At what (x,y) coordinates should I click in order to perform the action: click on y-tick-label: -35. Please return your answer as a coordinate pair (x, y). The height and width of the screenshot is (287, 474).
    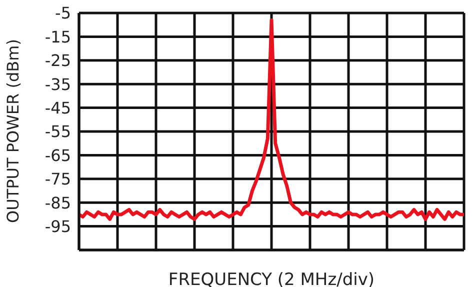
    Looking at the image, I should click on (57, 84).